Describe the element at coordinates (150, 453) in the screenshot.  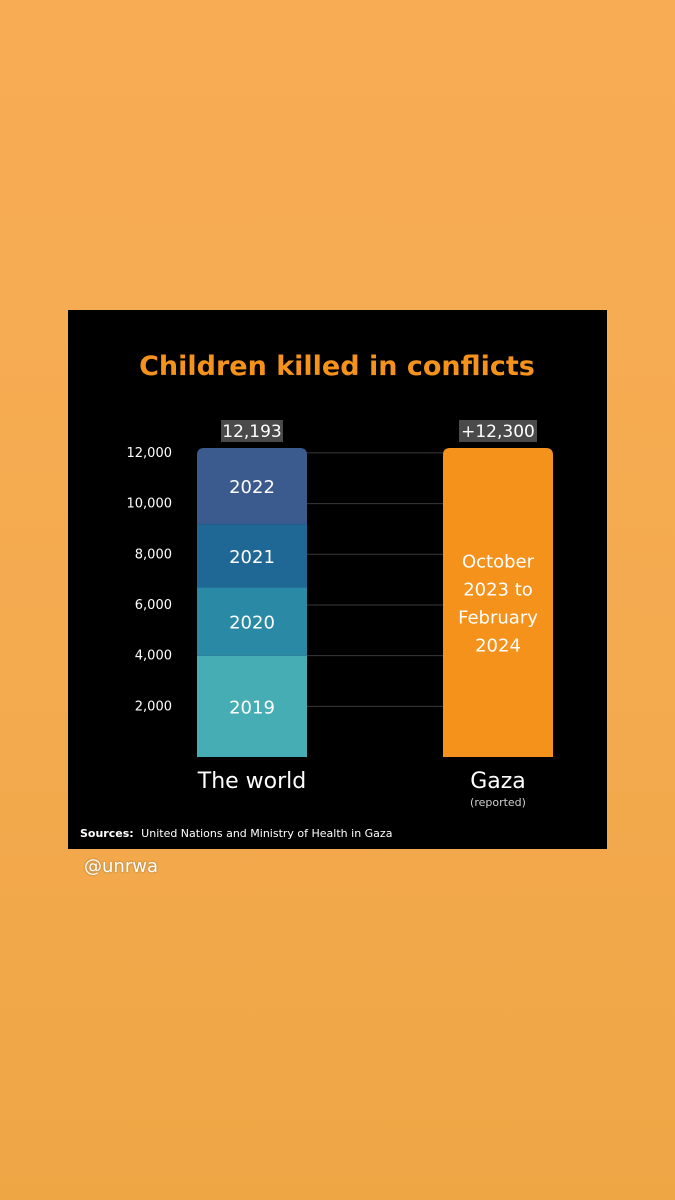
I see `y-tick-label: 12,000` at that location.